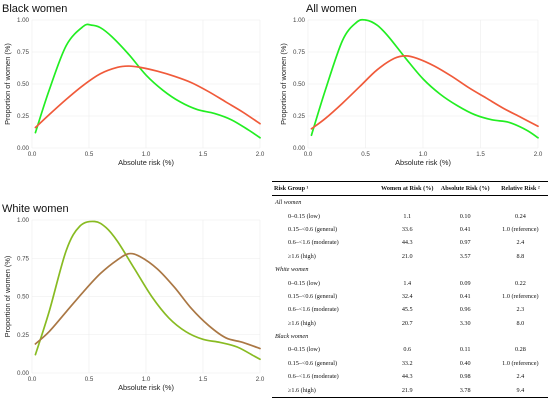 Image resolution: width=550 pixels, height=403 pixels. I want to click on table-cell: 1.1, so click(407, 216).